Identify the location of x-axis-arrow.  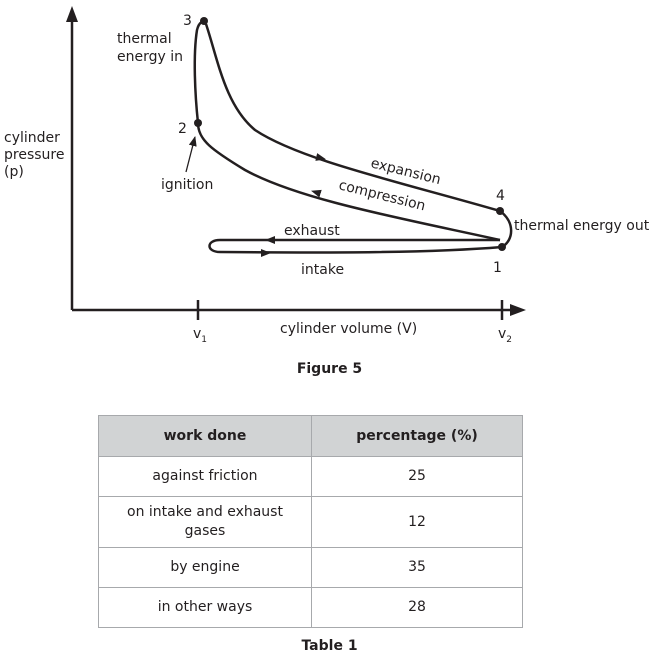
(518, 310).